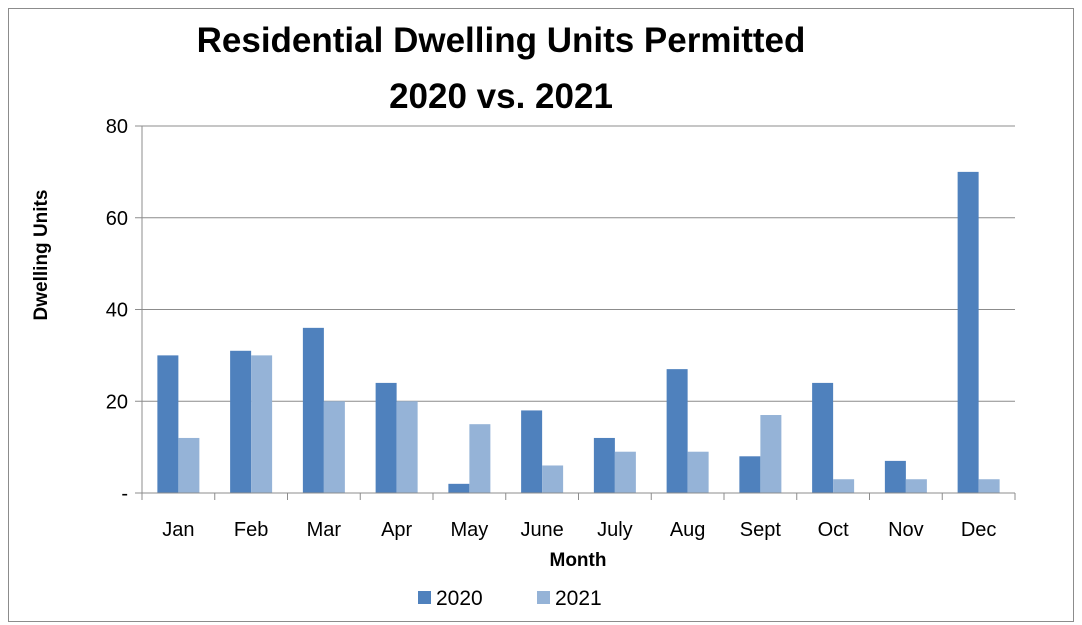  Describe the element at coordinates (117, 311) in the screenshot. I see `y-tick-label: 40` at that location.